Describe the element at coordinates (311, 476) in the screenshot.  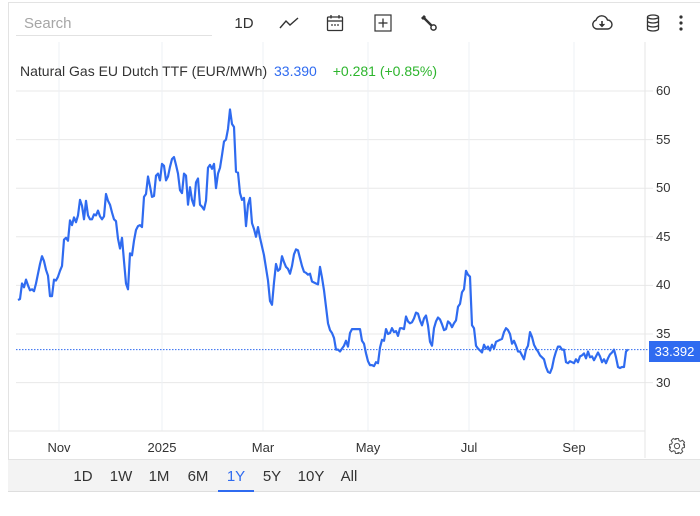
I see `range-button-10y: 10Y` at that location.